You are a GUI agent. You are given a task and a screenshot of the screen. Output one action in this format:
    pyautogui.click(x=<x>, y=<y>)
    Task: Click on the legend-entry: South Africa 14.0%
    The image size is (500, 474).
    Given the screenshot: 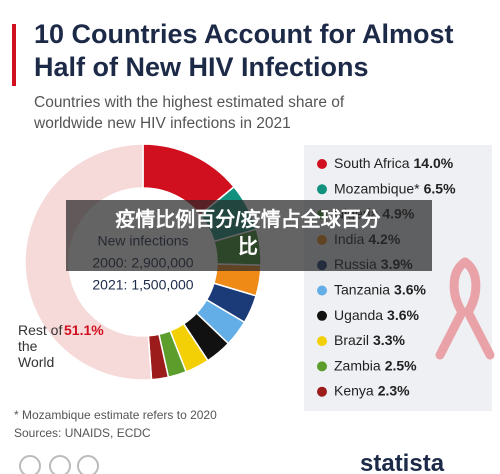 What is the action you would take?
    pyautogui.click(x=394, y=163)
    